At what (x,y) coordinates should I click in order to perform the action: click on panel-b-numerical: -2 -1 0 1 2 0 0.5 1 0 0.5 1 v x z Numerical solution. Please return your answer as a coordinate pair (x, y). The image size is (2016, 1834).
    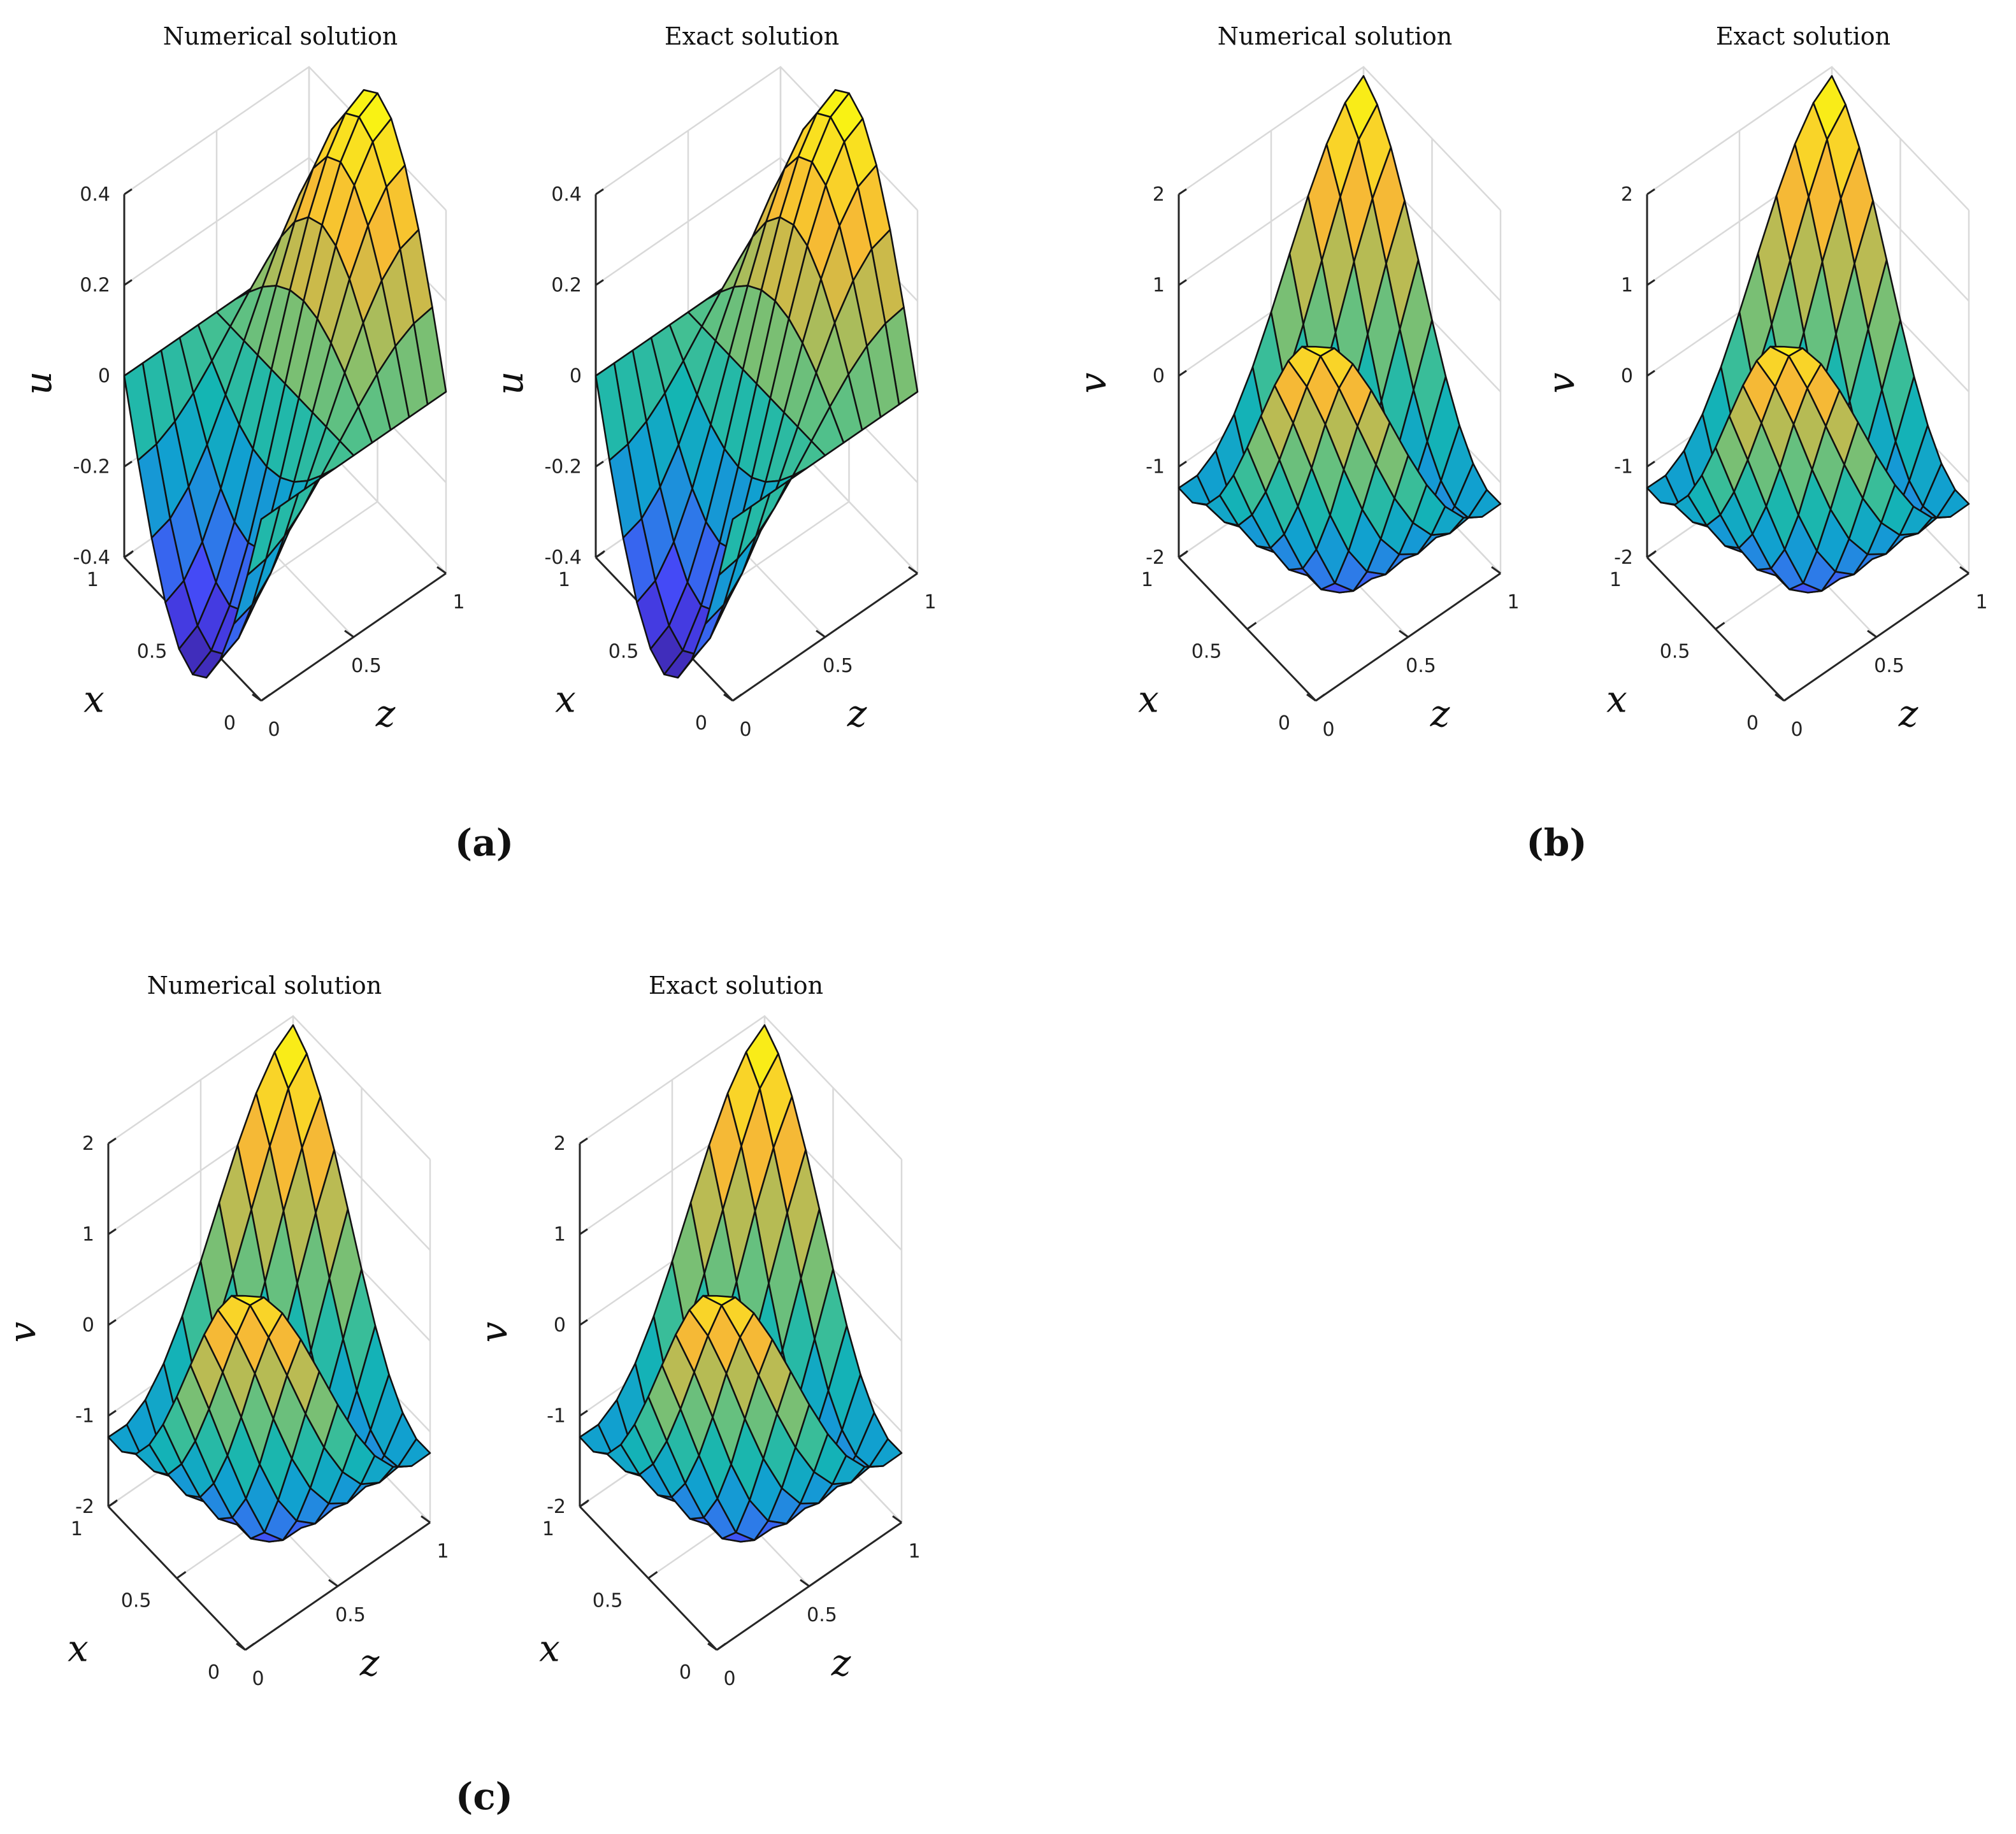
    Looking at the image, I should click on (1295, 381).